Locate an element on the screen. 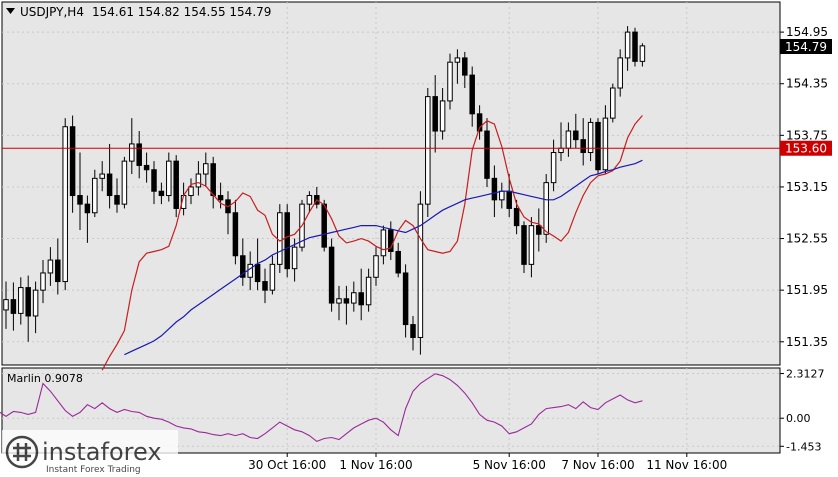  price-tick-label: 153.75 is located at coordinates (807, 135).